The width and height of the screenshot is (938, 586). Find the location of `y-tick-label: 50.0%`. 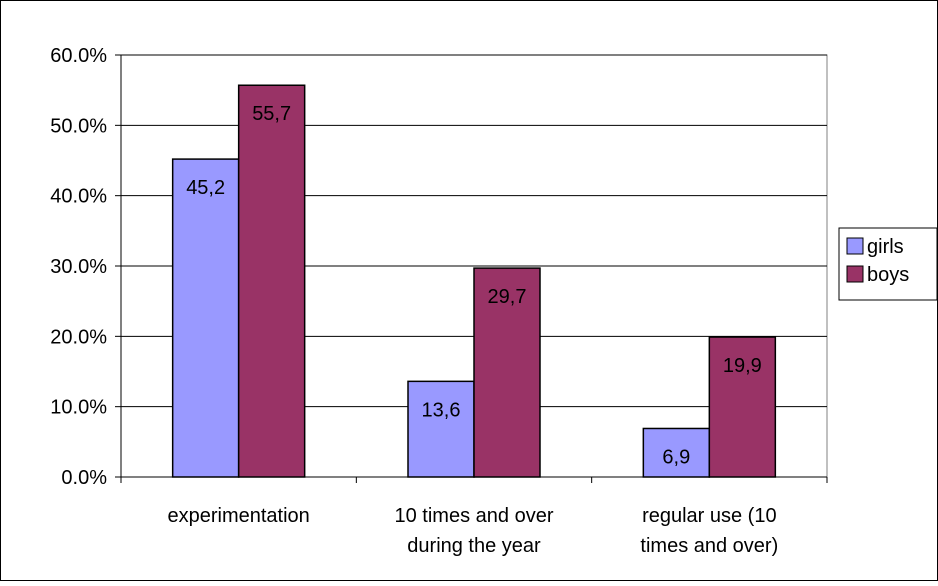

y-tick-label: 50.0% is located at coordinates (78, 126).